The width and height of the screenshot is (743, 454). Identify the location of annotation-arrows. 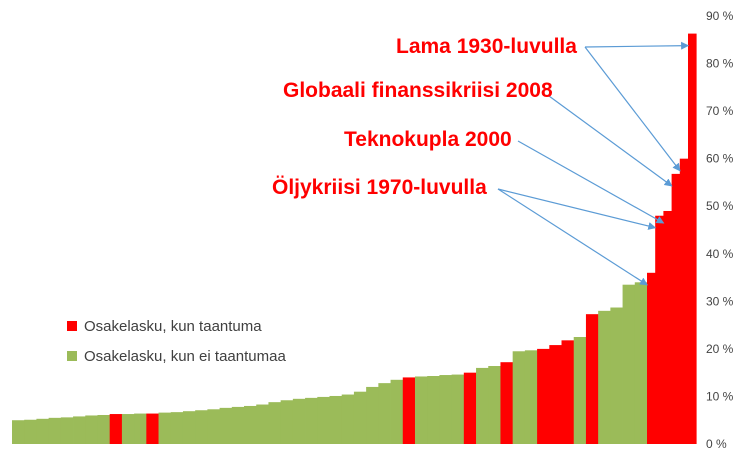
(593, 163).